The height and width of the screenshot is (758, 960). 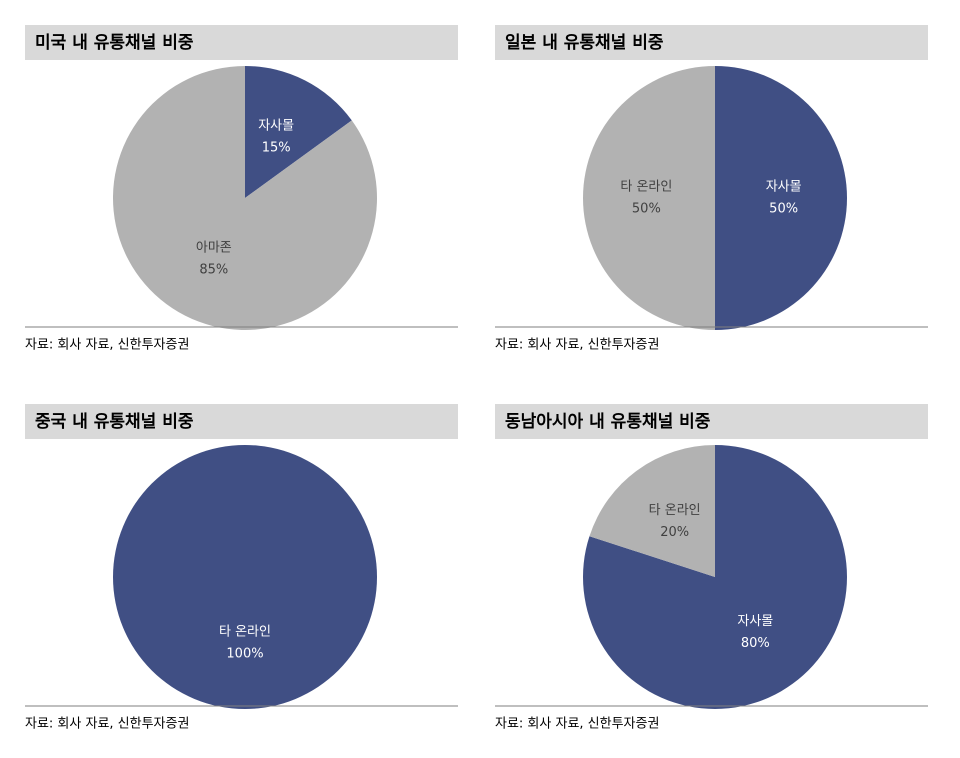 What do you see at coordinates (608, 422) in the screenshot?
I see `chart-title: 동남아시아 내 유통채널 비중` at bounding box center [608, 422].